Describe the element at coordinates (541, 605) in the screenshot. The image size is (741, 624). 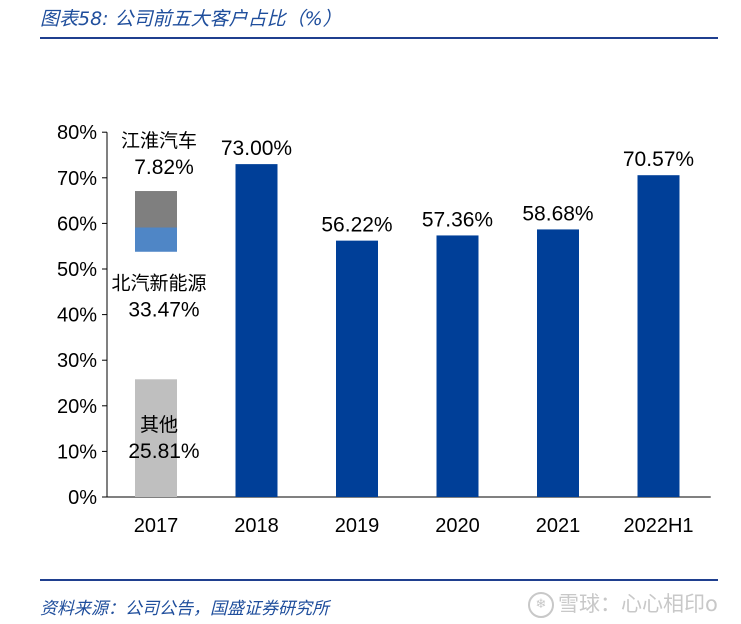
I see `snowball-logo-icon: ❄` at that location.